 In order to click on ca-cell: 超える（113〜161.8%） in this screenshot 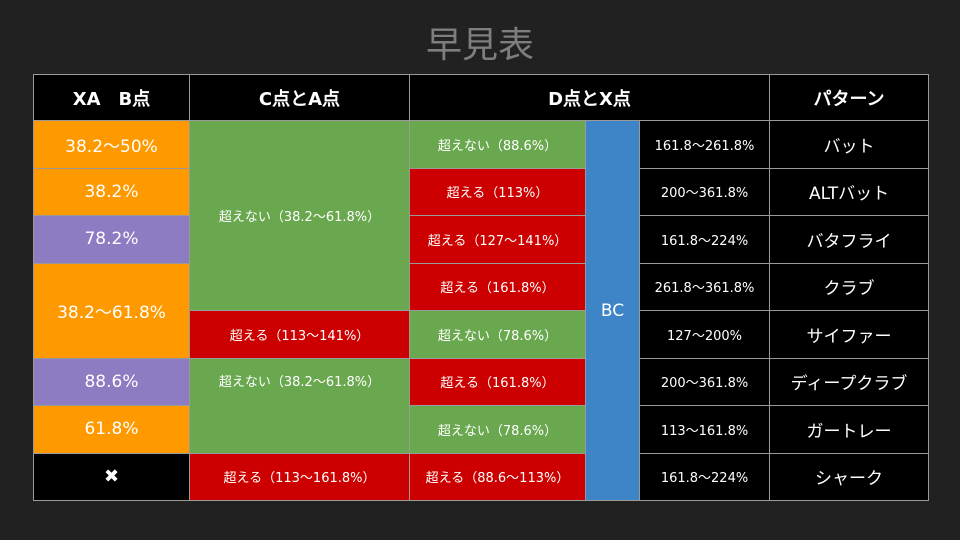, I will do `click(299, 476)`.